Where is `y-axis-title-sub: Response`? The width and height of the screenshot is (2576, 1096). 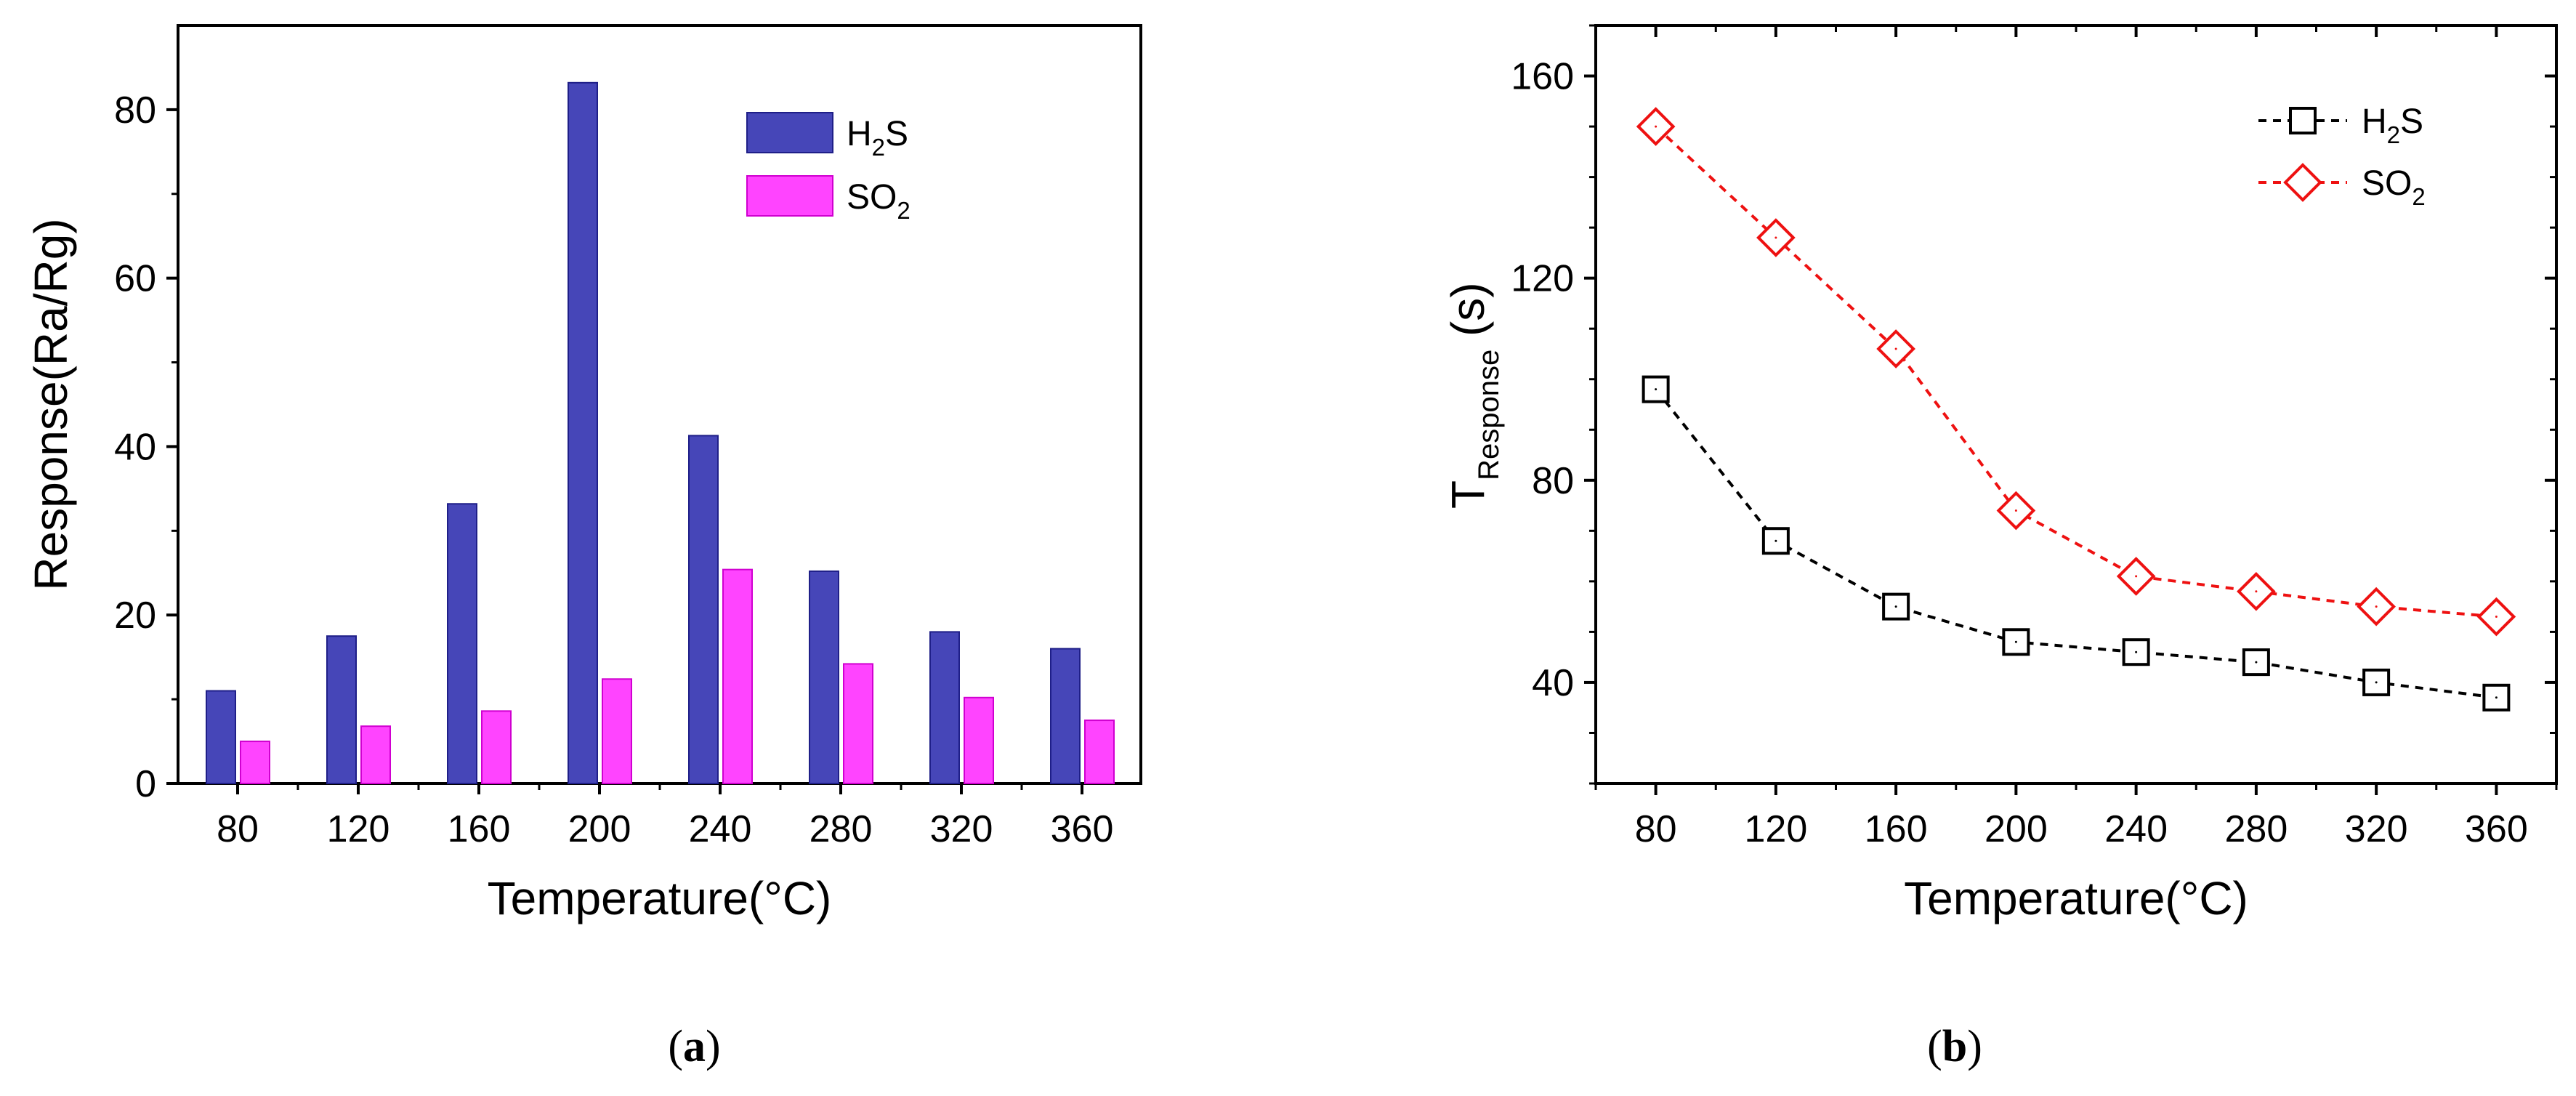
y-axis-title-sub: Response is located at coordinates (1489, 415).